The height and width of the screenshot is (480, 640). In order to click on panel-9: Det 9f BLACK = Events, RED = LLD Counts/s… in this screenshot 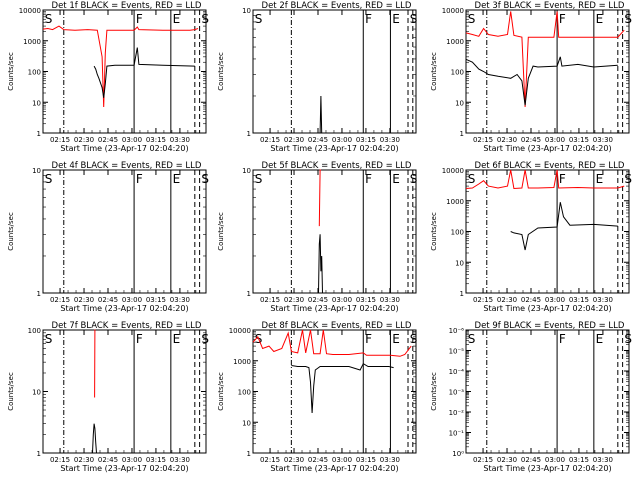, I will do `click(531, 397)`.